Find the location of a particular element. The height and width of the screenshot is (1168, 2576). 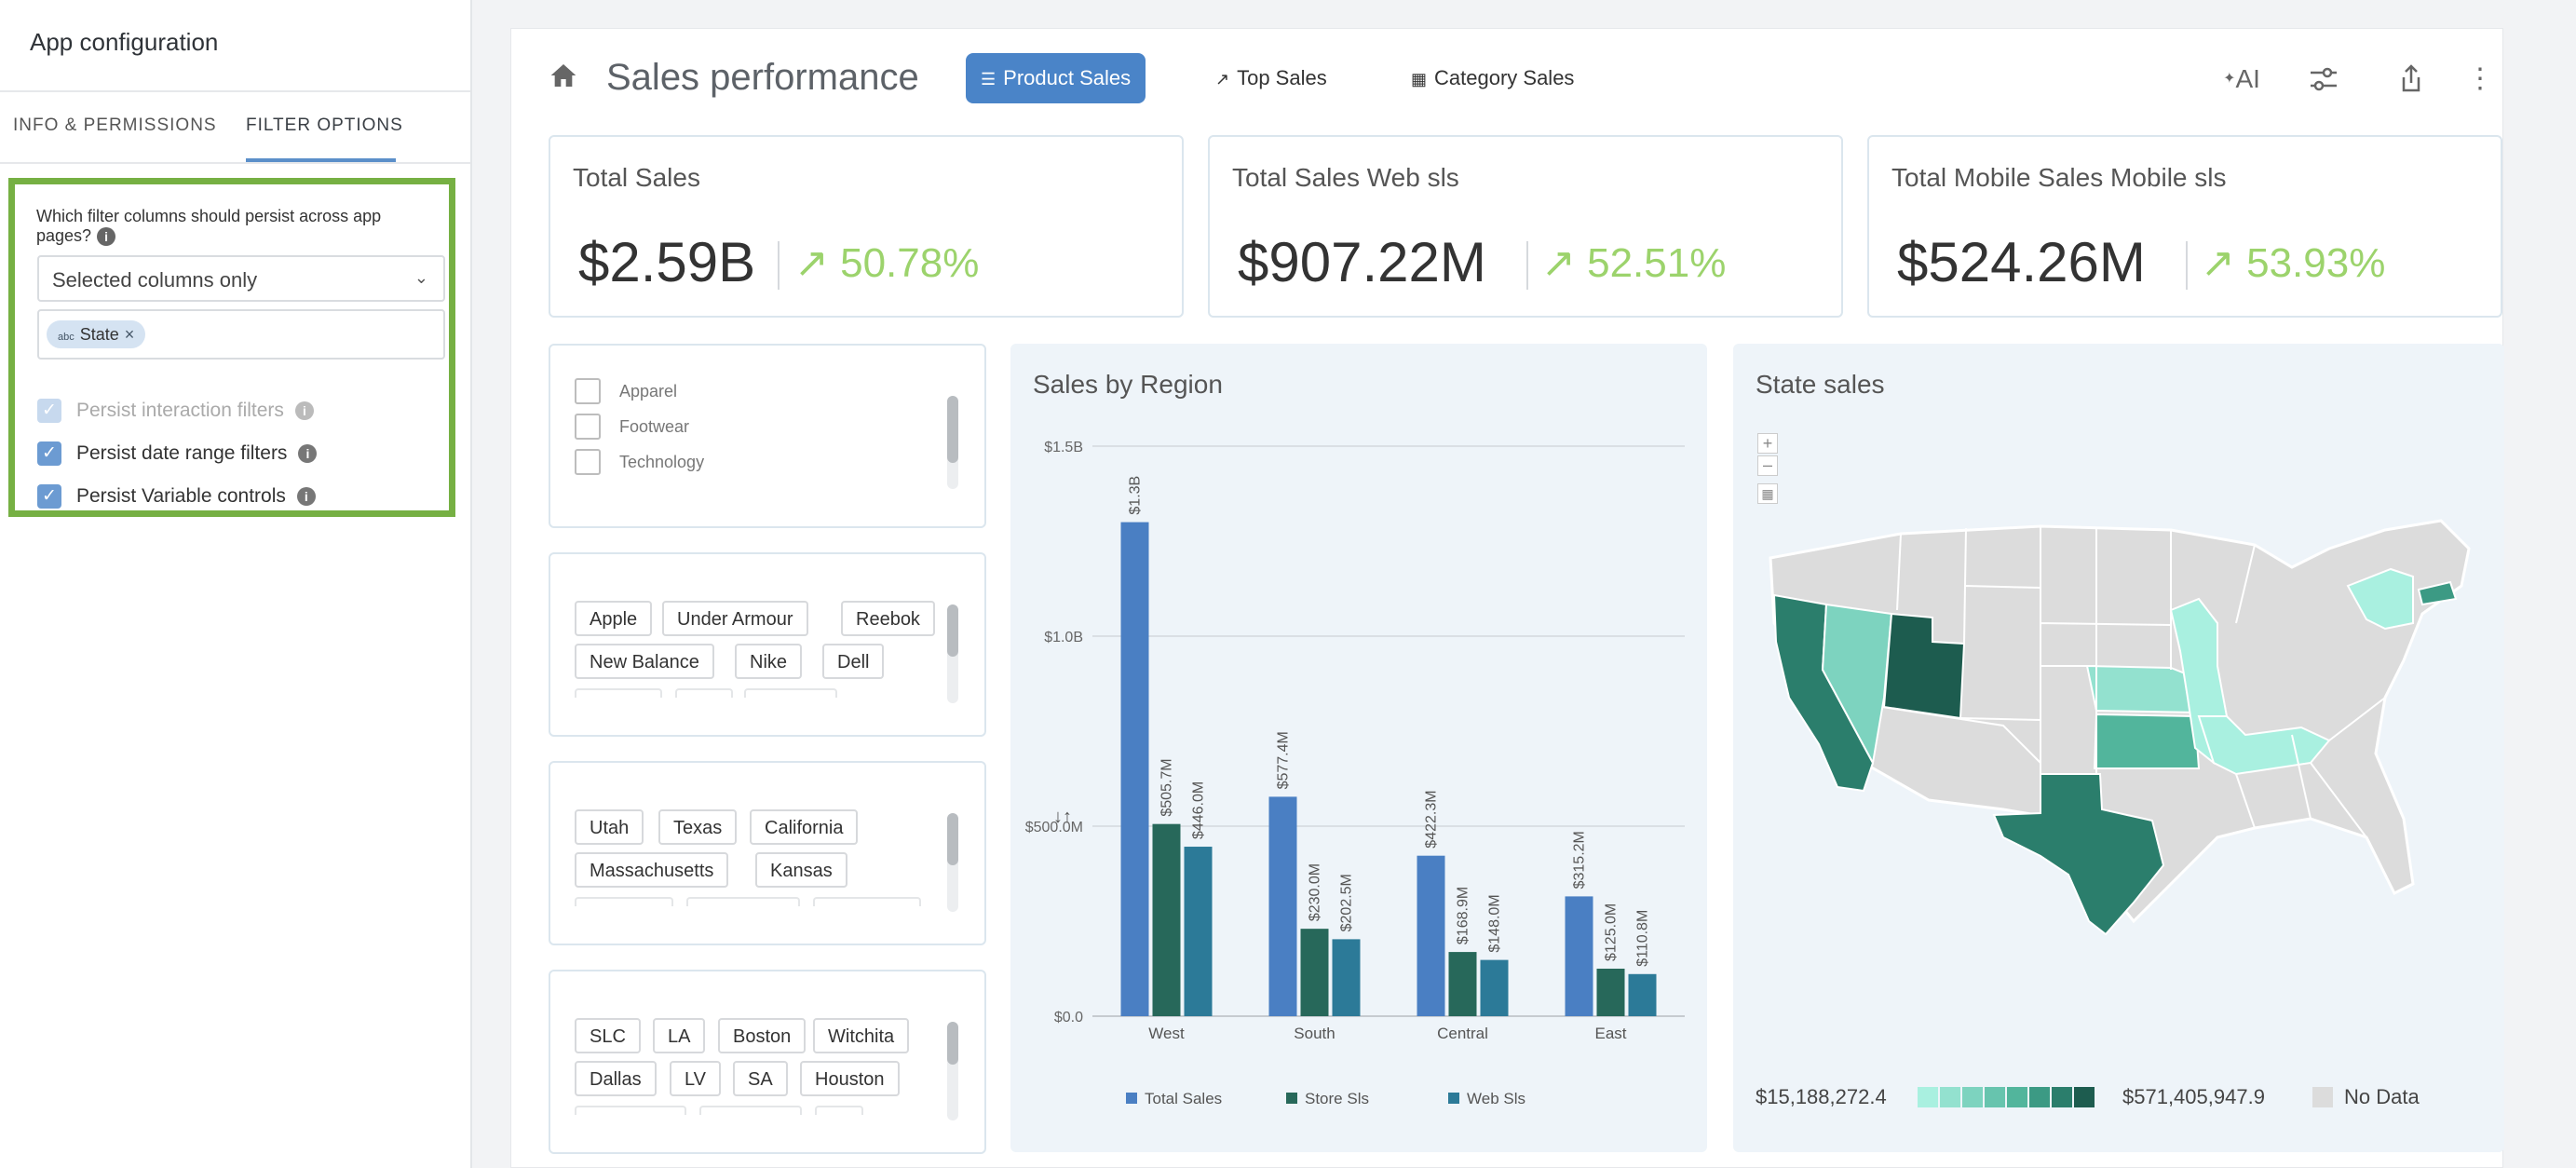

filter-sliders-icon is located at coordinates (2323, 79).